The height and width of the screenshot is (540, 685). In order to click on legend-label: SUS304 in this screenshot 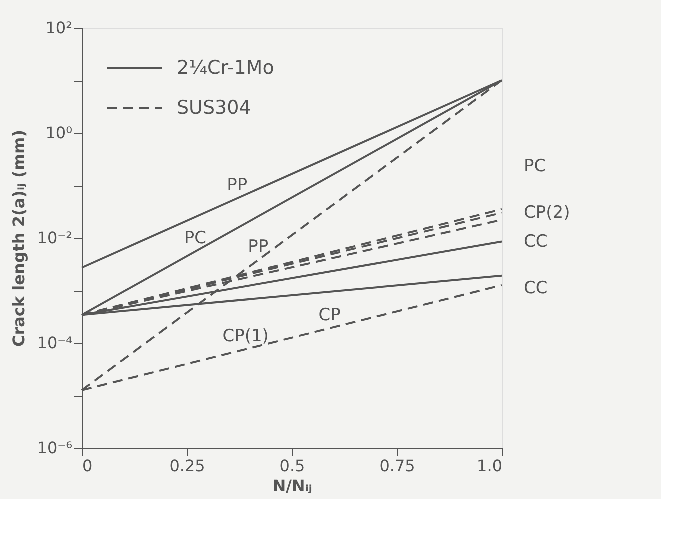, I will do `click(214, 108)`.